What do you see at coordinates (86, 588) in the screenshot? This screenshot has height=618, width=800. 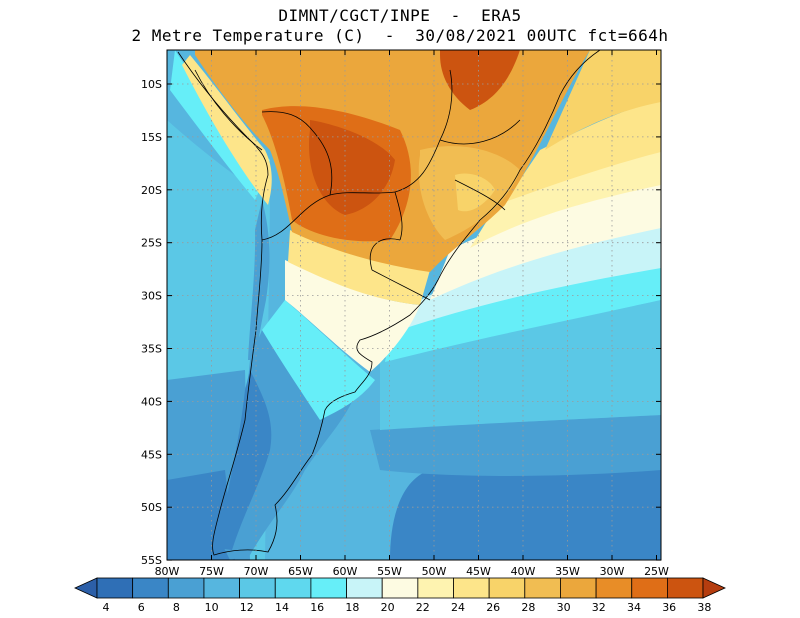 I see `colorbar-extend-low` at bounding box center [86, 588].